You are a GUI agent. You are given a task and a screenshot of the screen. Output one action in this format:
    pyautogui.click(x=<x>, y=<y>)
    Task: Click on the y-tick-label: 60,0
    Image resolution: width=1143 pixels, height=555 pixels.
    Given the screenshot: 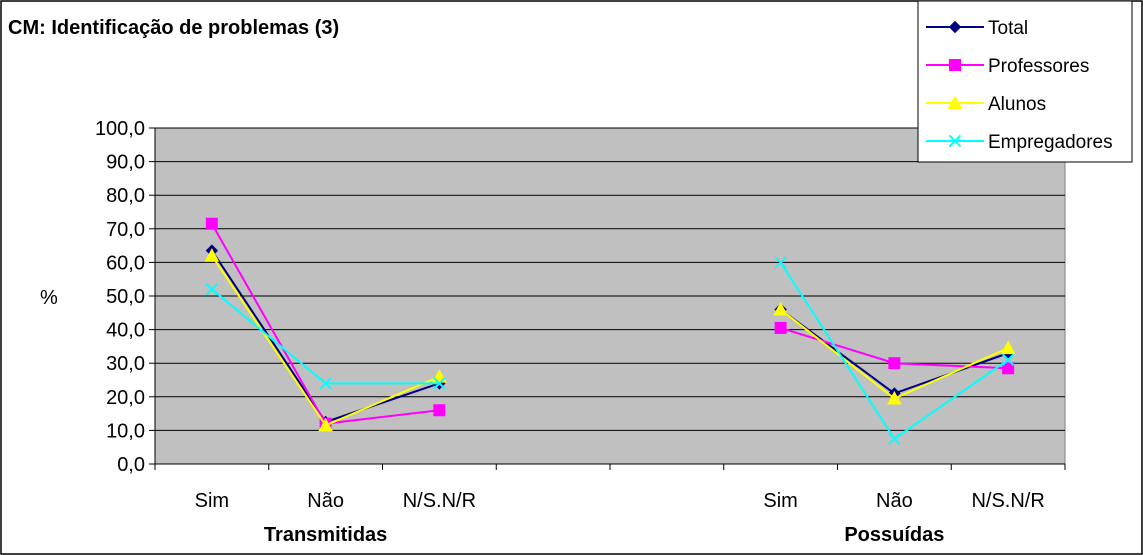 What is the action you would take?
    pyautogui.click(x=125, y=263)
    